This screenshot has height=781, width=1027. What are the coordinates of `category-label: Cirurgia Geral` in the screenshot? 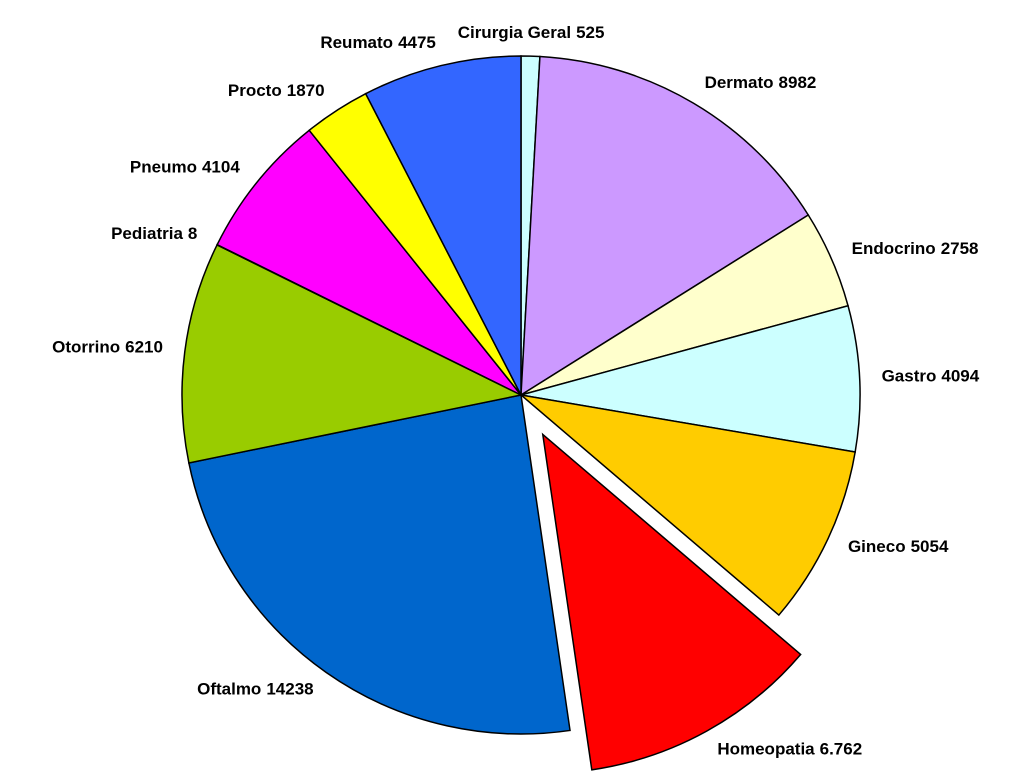 It's located at (514, 33).